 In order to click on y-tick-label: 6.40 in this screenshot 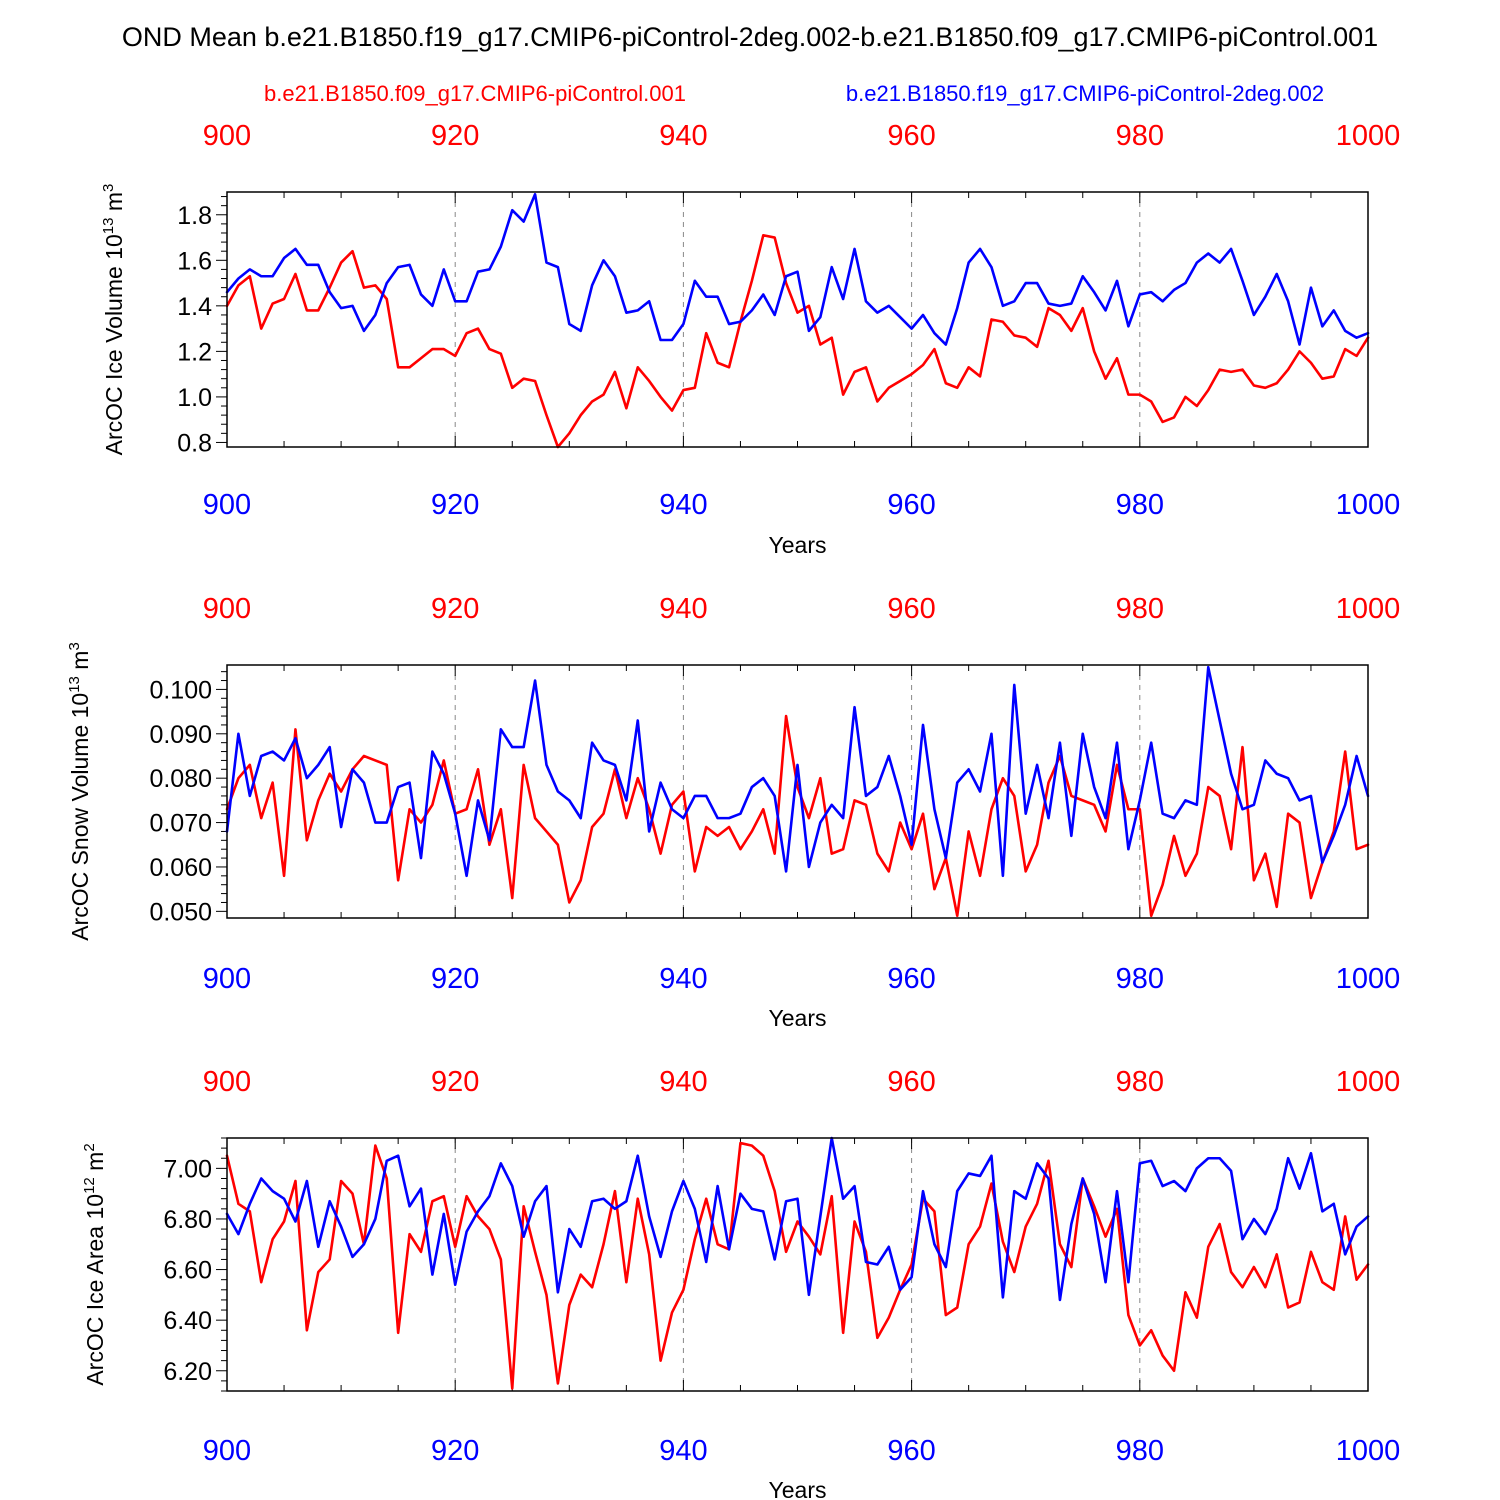, I will do `click(187, 1321)`.